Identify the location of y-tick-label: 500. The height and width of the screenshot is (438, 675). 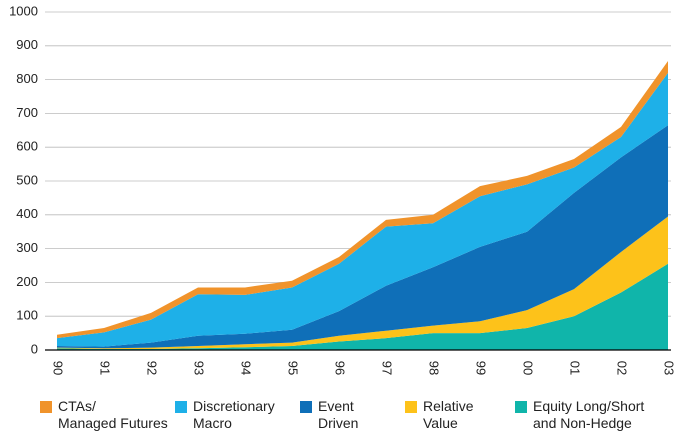
(27, 179).